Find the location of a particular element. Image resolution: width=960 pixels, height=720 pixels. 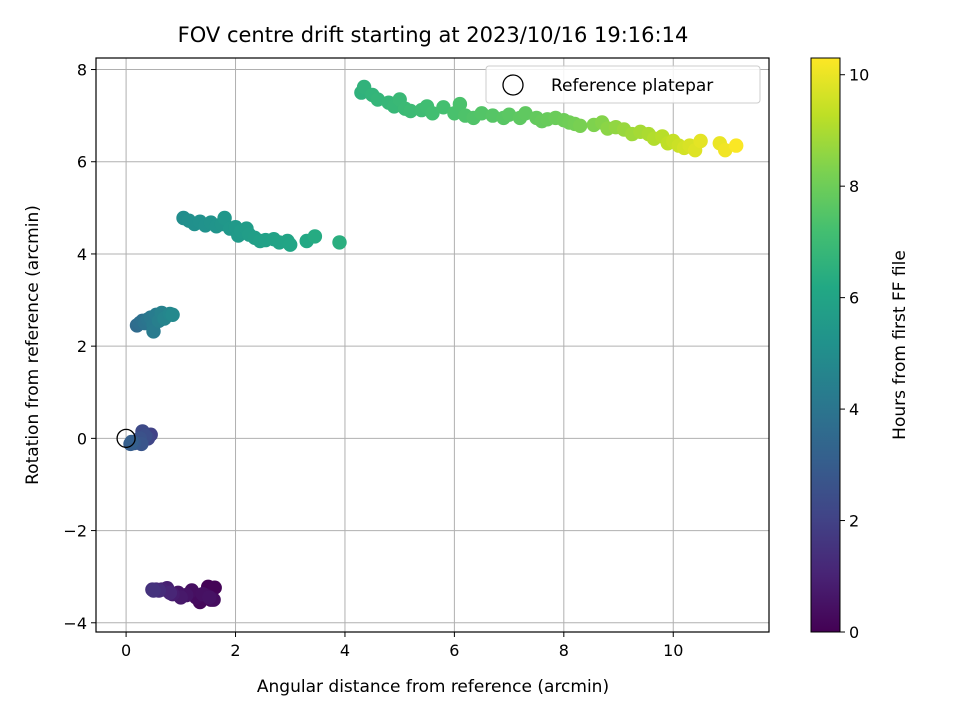

y-tick-label: 2 is located at coordinates (82, 346).